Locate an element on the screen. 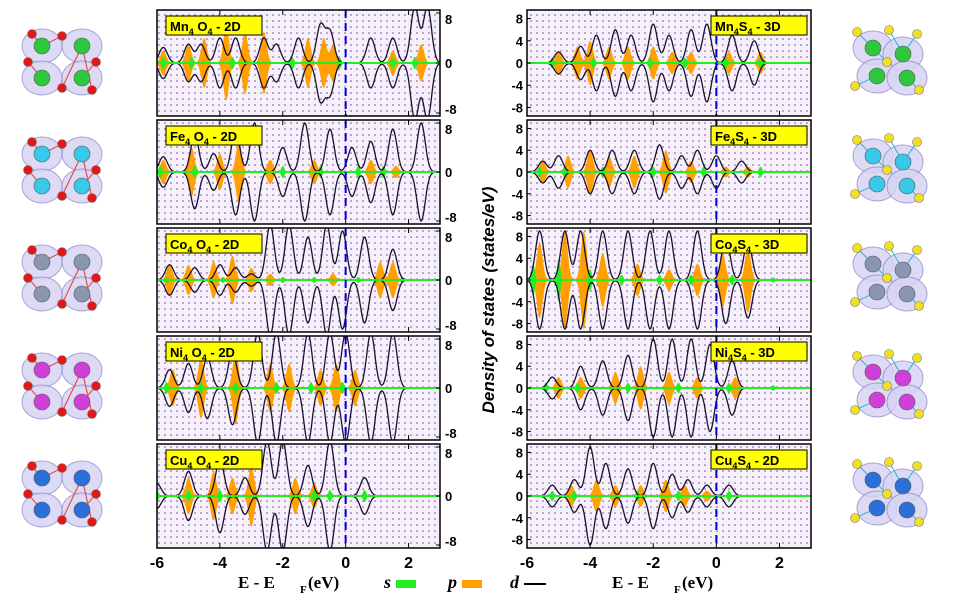 The width and height of the screenshot is (962, 599). dos-panel-Mn4S4: 8 4 0 -4 -8 Mn4S4 - 3D is located at coordinates (661, 63).